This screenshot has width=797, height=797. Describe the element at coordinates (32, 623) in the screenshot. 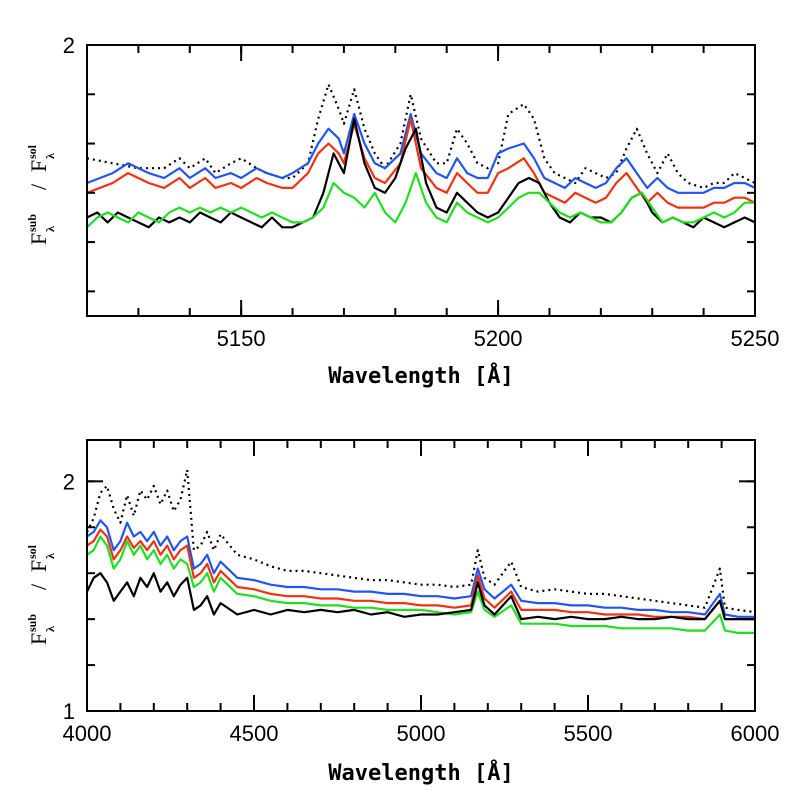

I see `bottom-ylabel-sub: sub` at that location.